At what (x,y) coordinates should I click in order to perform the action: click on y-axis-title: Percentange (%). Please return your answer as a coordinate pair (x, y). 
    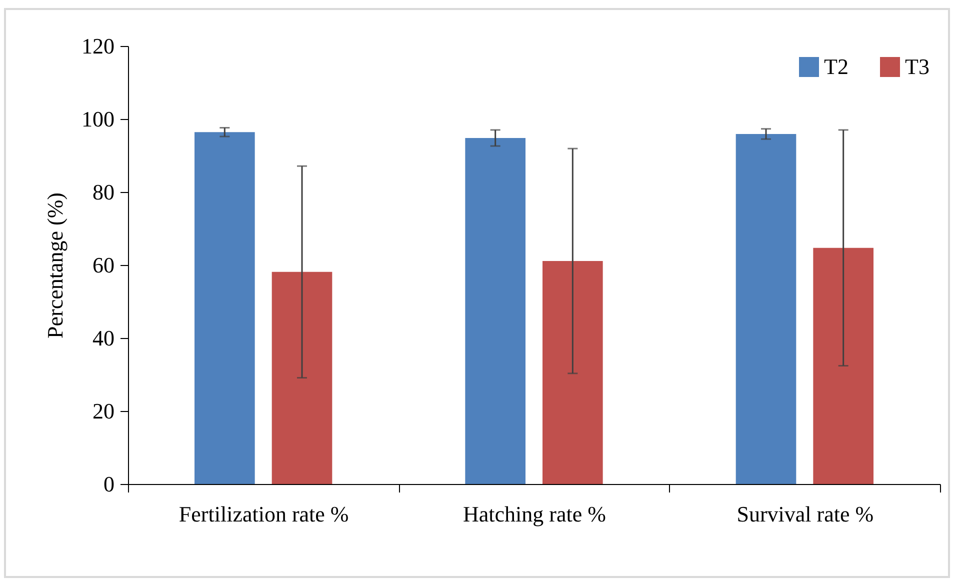
    Looking at the image, I should click on (55, 265).